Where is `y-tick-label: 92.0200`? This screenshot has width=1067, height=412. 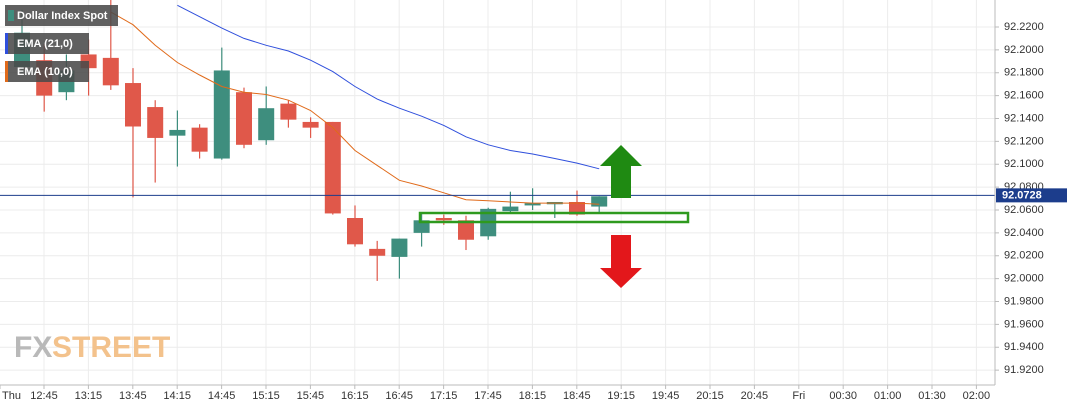
y-tick-label: 92.0200 is located at coordinates (1024, 256).